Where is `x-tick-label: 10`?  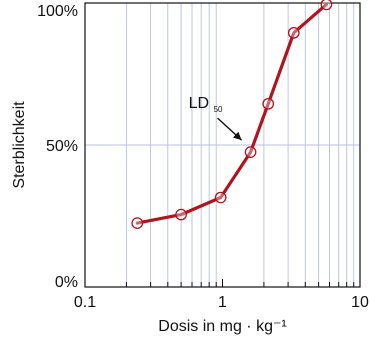 x-tick-label: 10 is located at coordinates (360, 302).